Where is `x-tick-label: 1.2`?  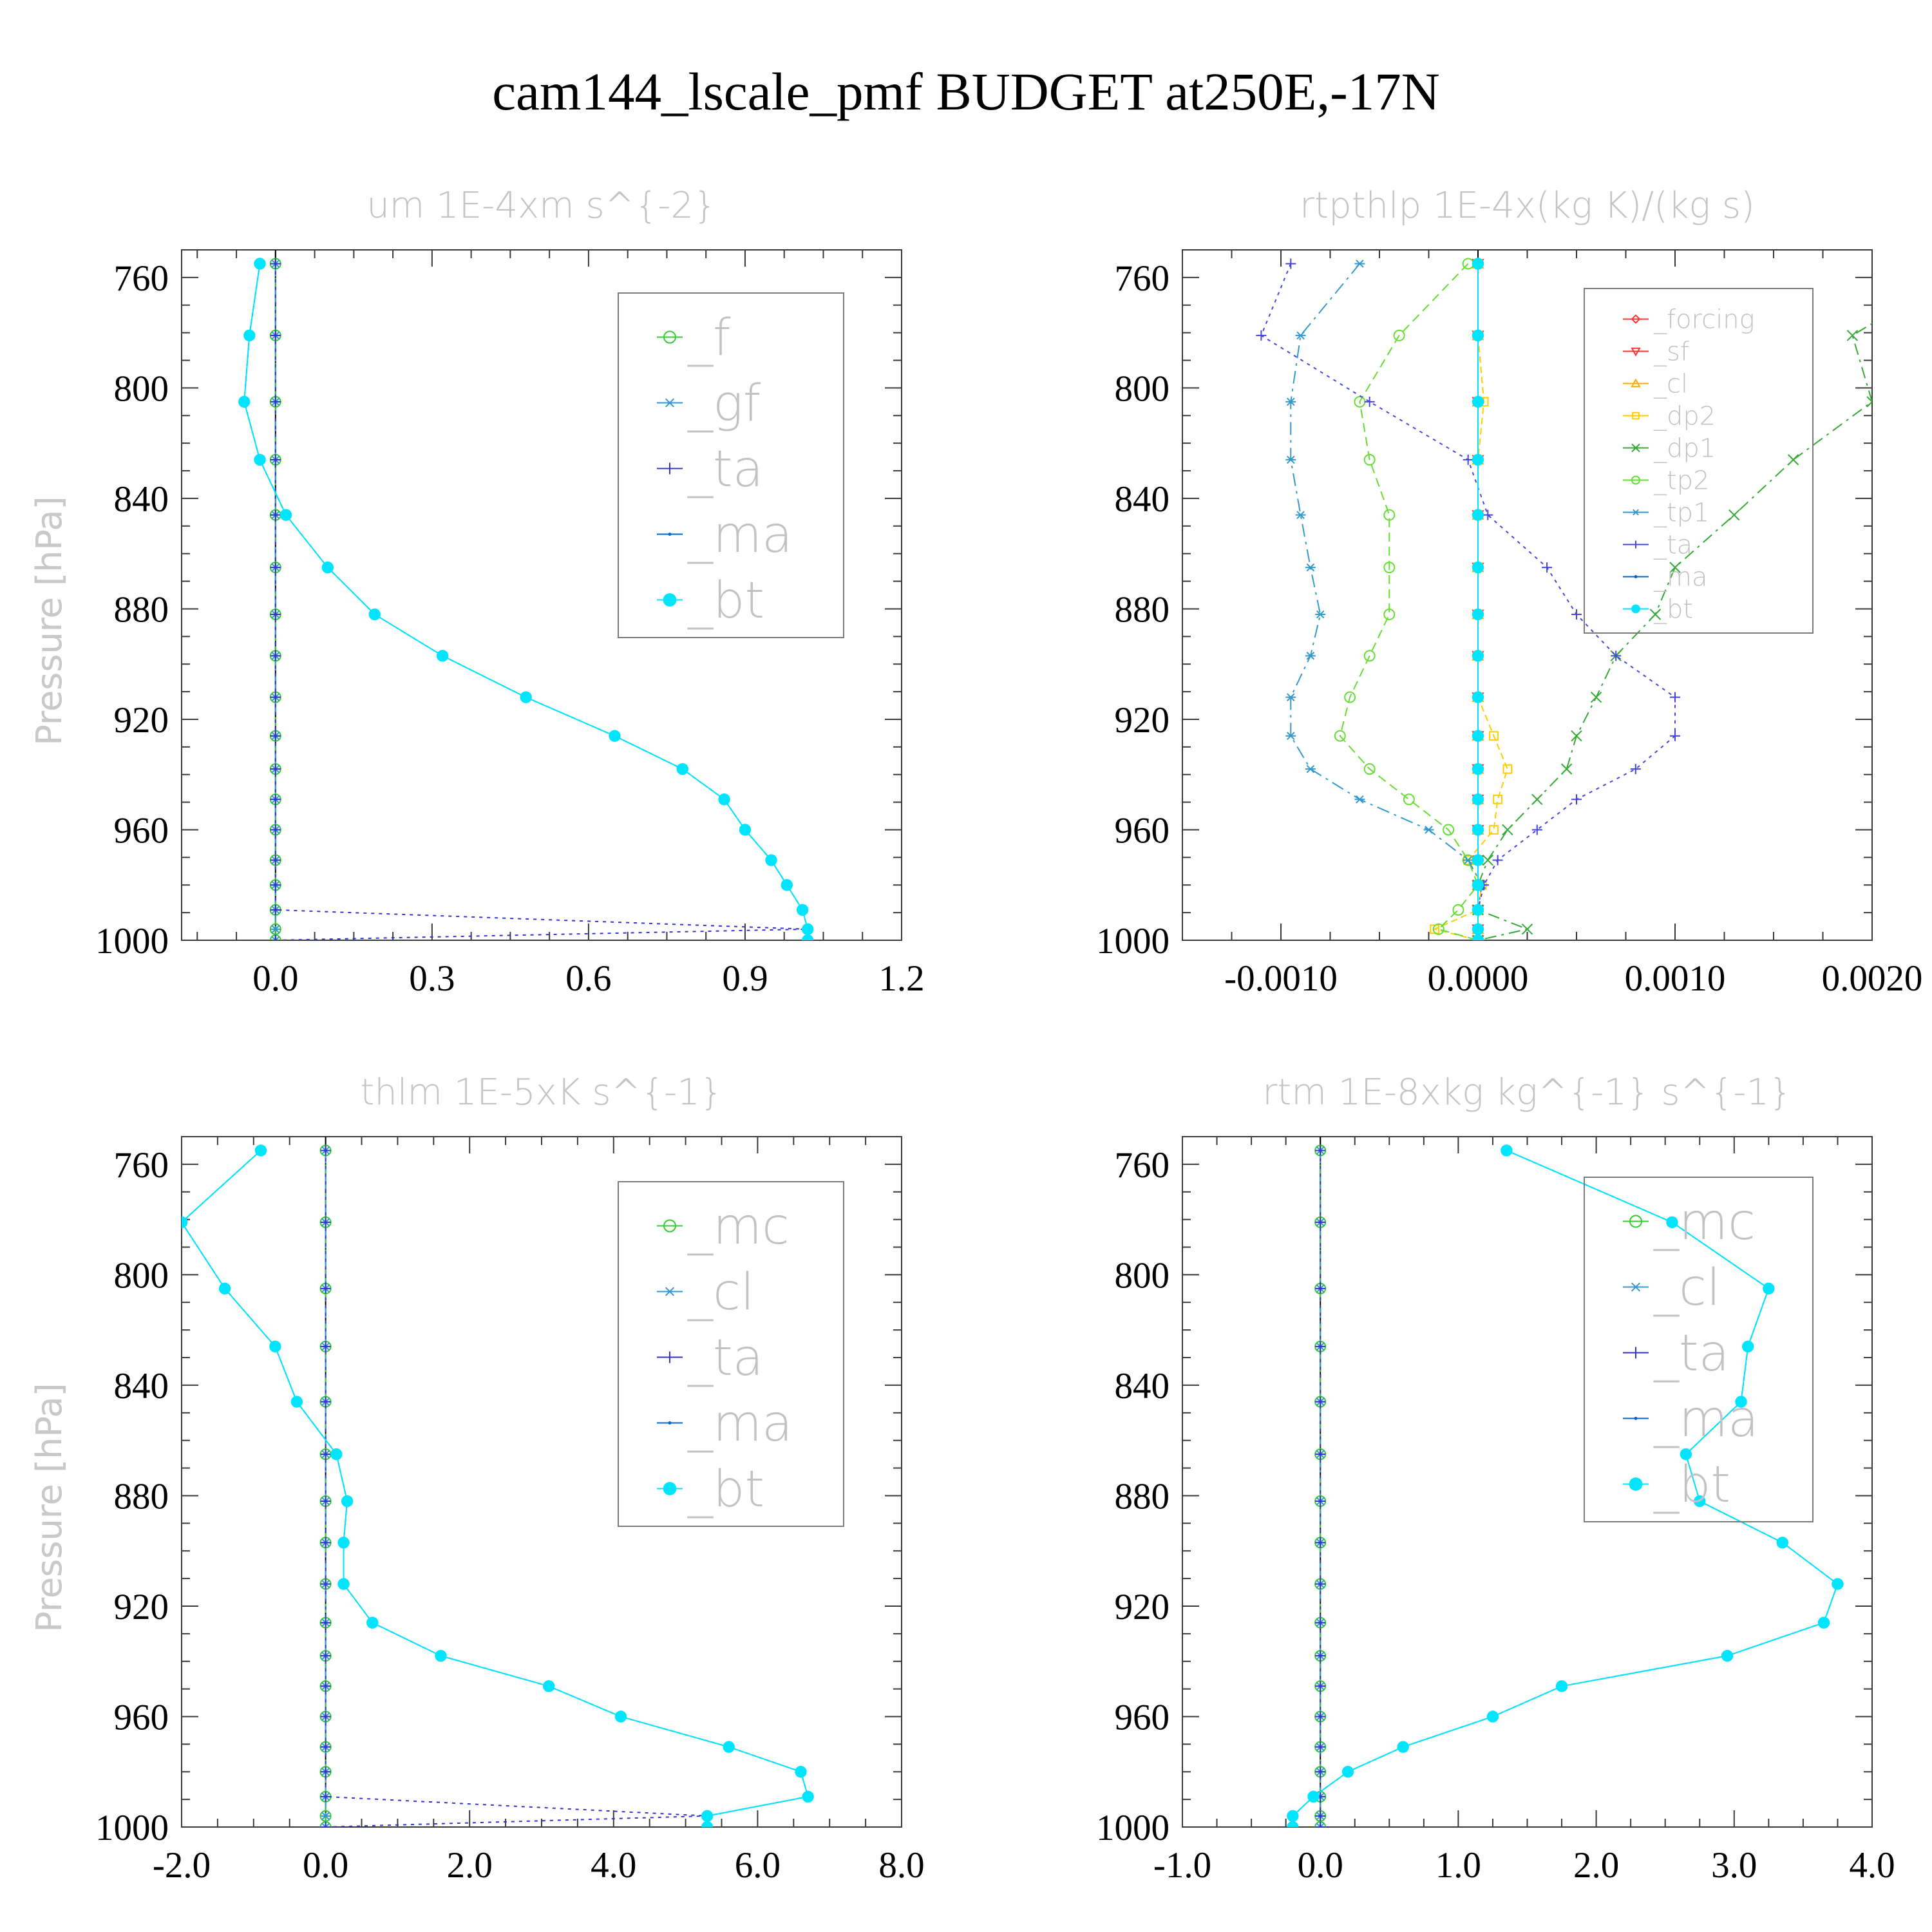
x-tick-label: 1.2 is located at coordinates (901, 978).